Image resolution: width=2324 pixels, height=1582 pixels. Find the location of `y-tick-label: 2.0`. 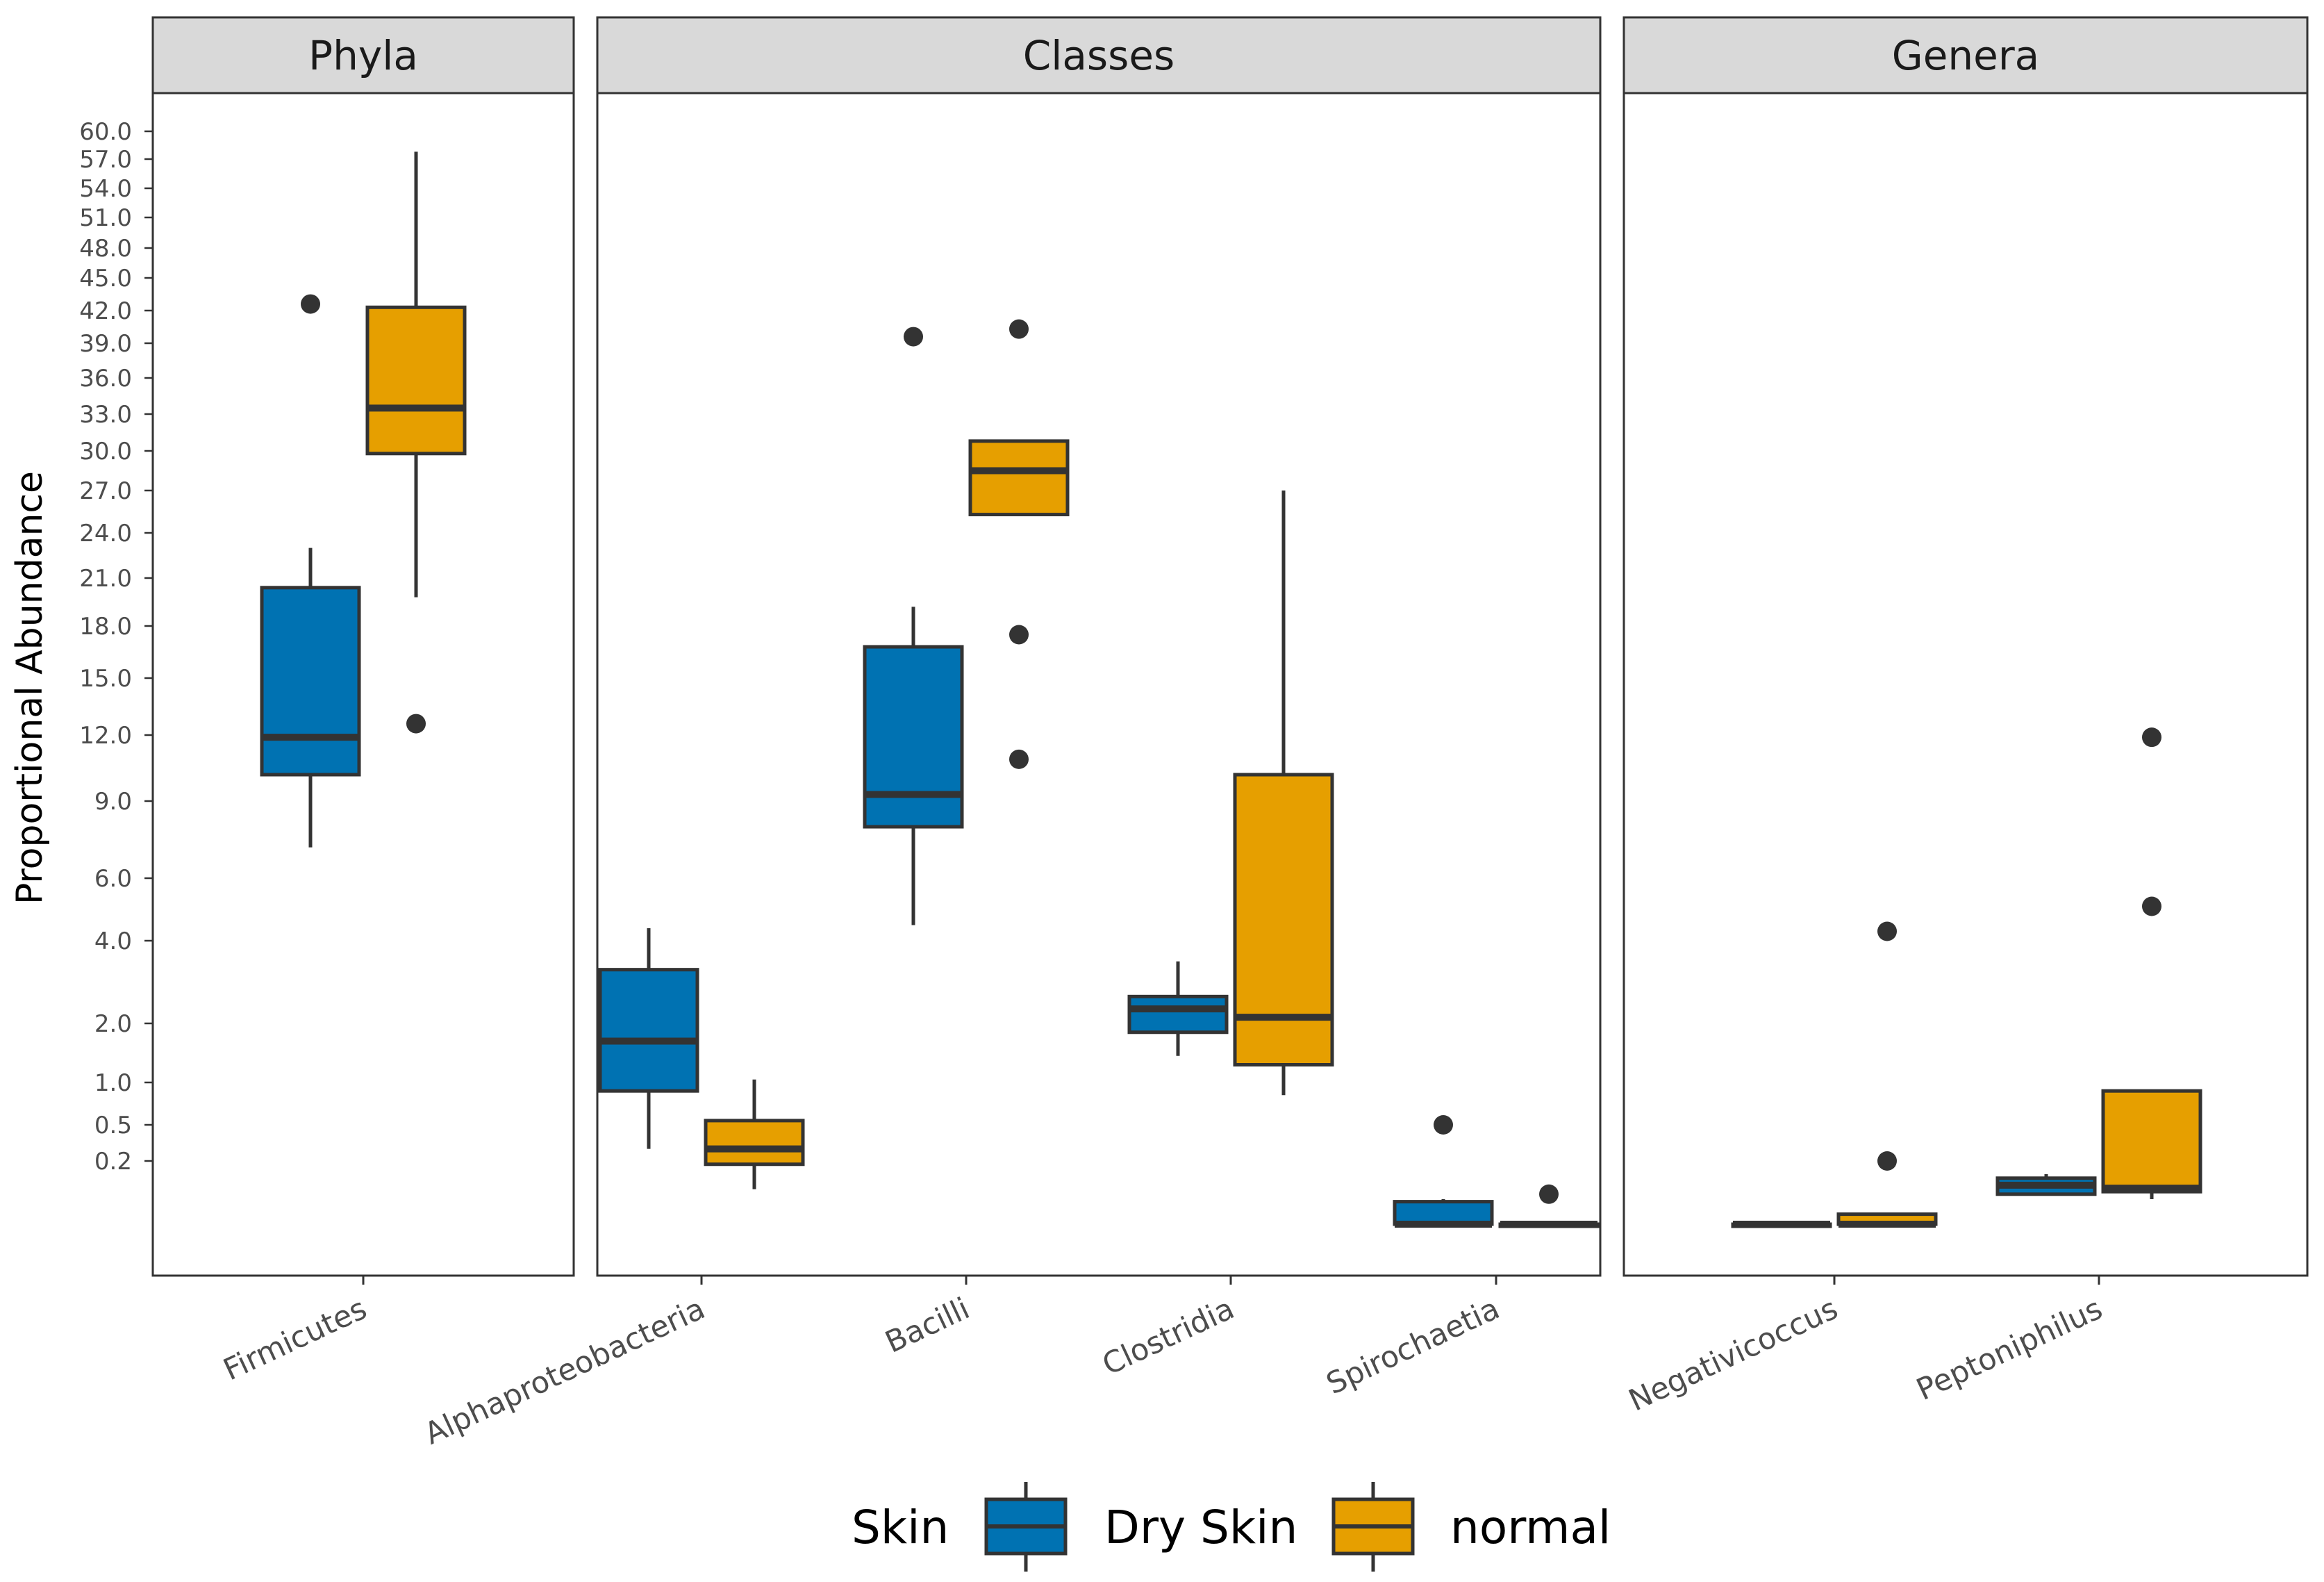

y-tick-label: 2.0 is located at coordinates (113, 1024).